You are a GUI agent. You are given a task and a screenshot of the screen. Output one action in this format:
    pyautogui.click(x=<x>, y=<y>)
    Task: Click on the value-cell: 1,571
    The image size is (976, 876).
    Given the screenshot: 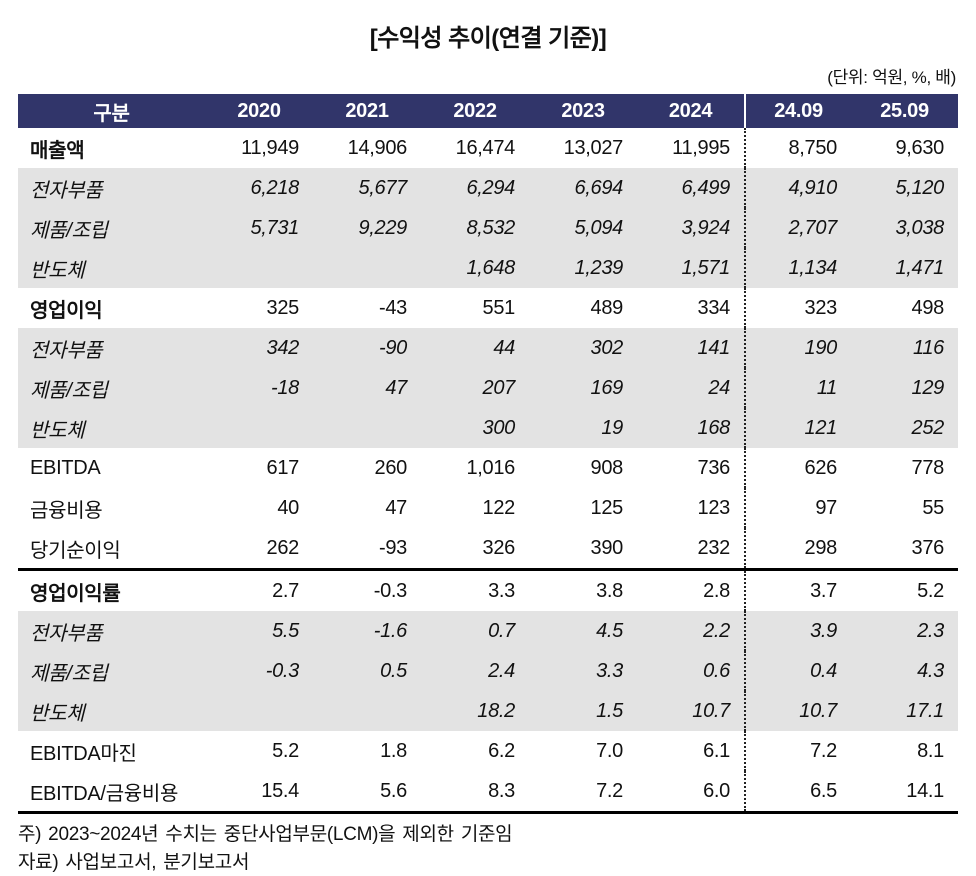 What is the action you would take?
    pyautogui.click(x=705, y=267)
    